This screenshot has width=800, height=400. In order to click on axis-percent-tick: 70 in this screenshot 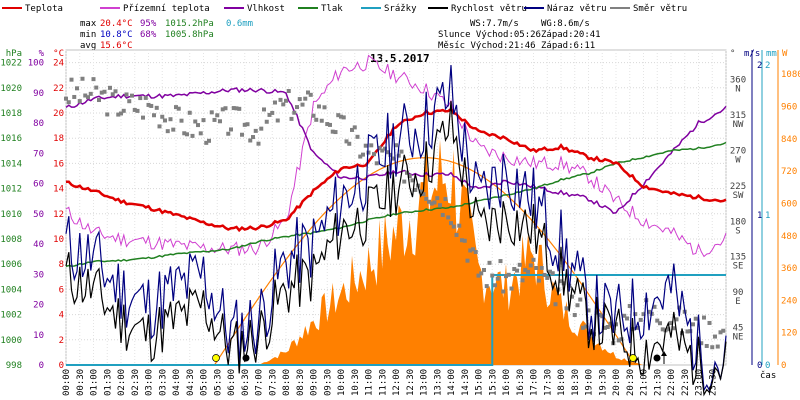, I will do `click(38, 154)`.